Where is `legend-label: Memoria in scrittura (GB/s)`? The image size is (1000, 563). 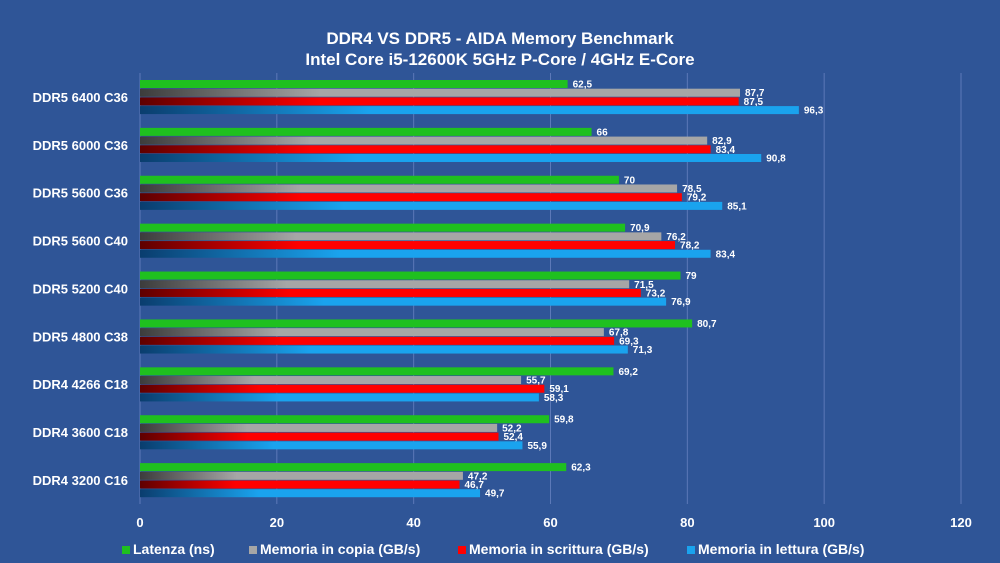 legend-label: Memoria in scrittura (GB/s) is located at coordinates (559, 549).